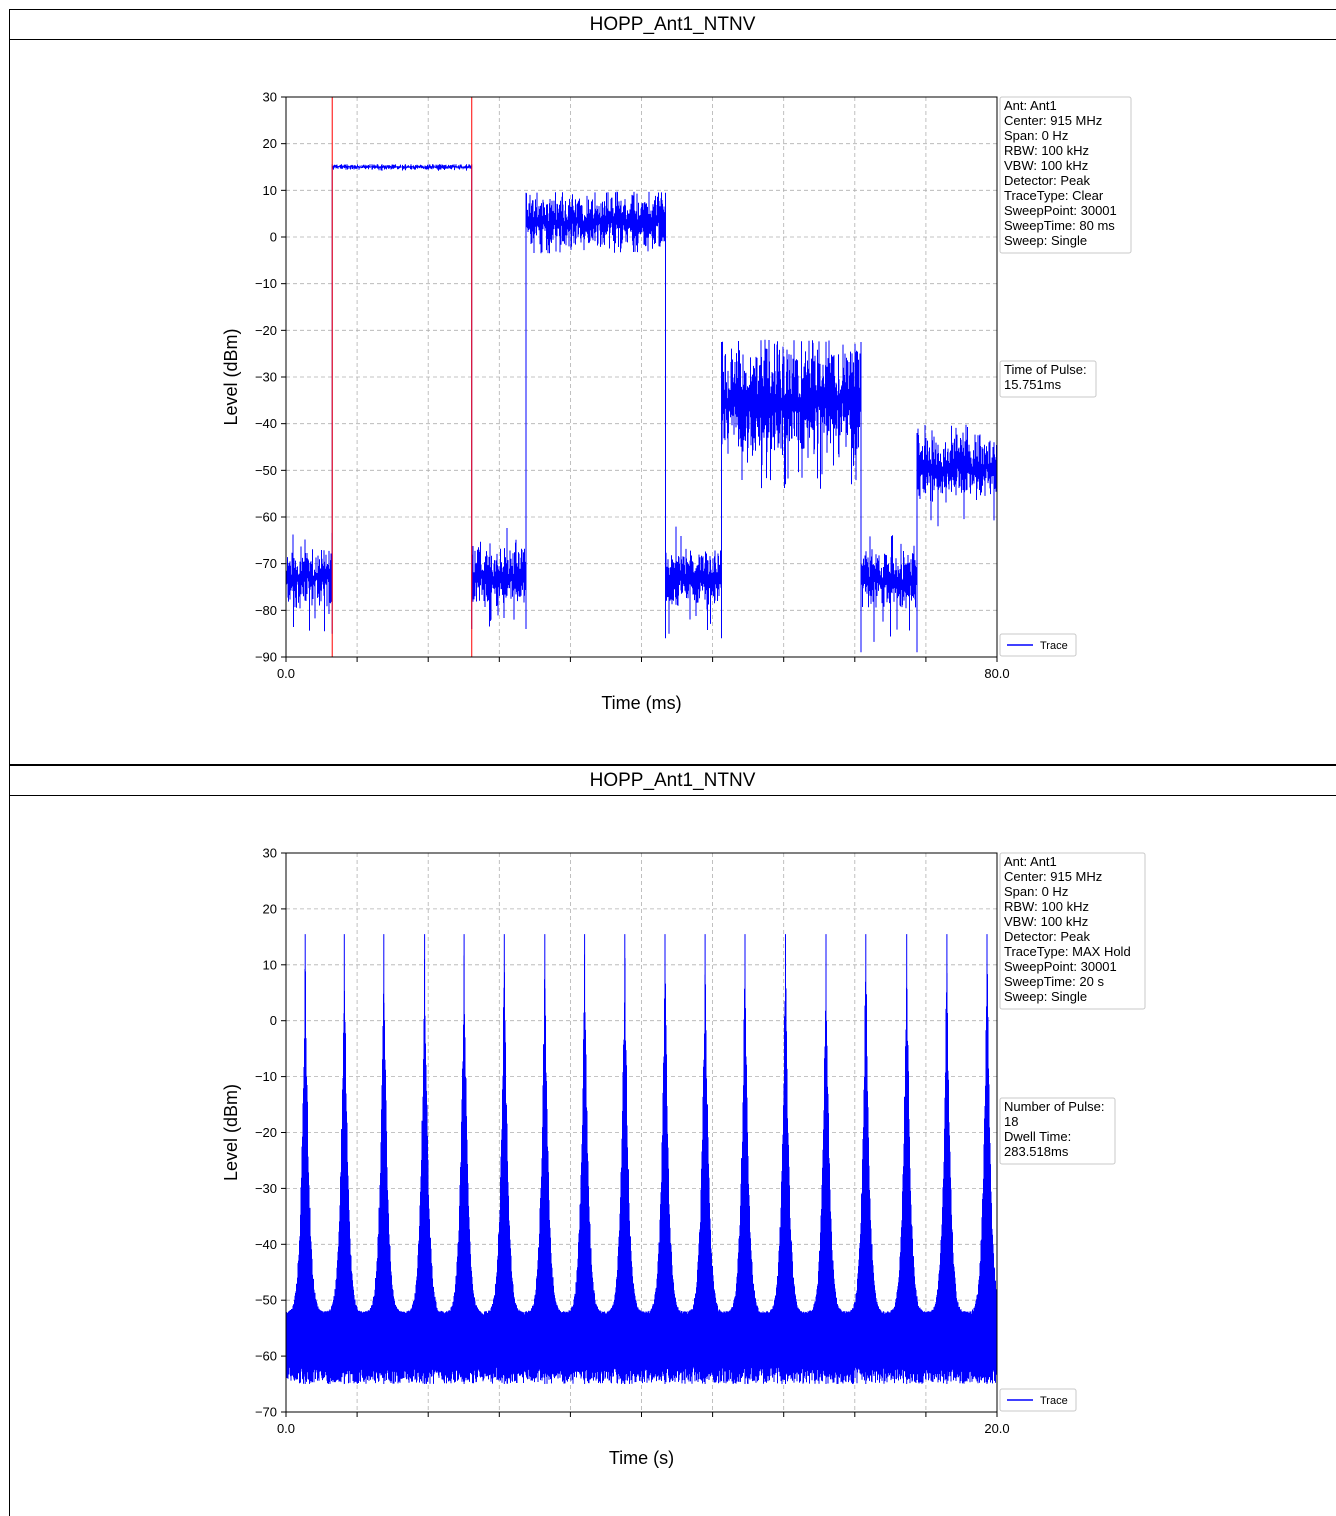 This screenshot has width=1336, height=1516. I want to click on result-line: Number of Pulse:, so click(1054, 1106).